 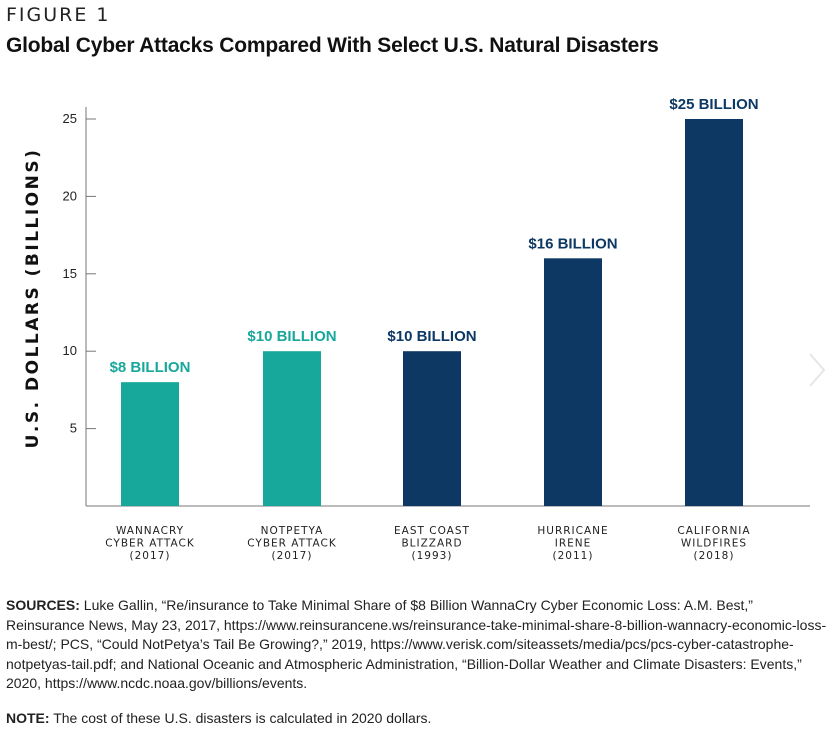 I want to click on x-tick-label: (1993), so click(x=432, y=556).